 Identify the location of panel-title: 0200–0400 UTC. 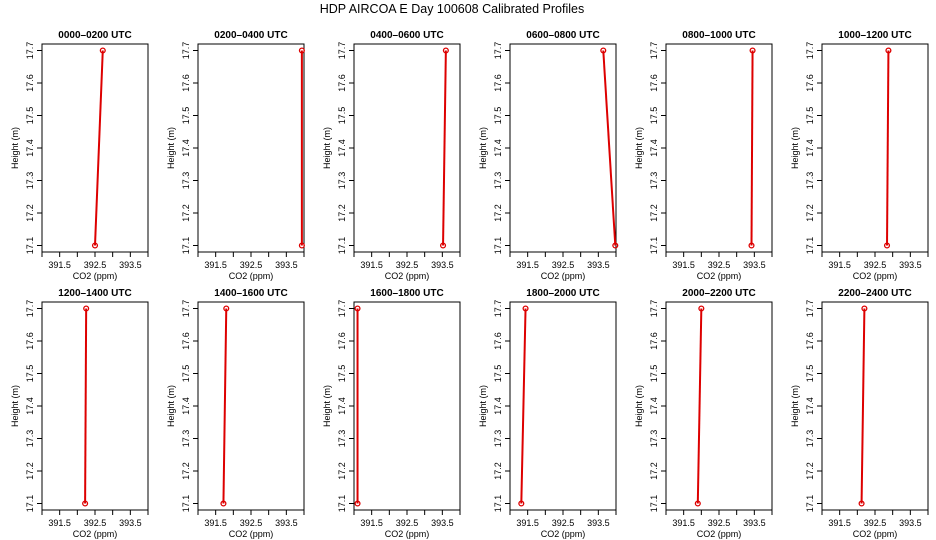
(250, 35).